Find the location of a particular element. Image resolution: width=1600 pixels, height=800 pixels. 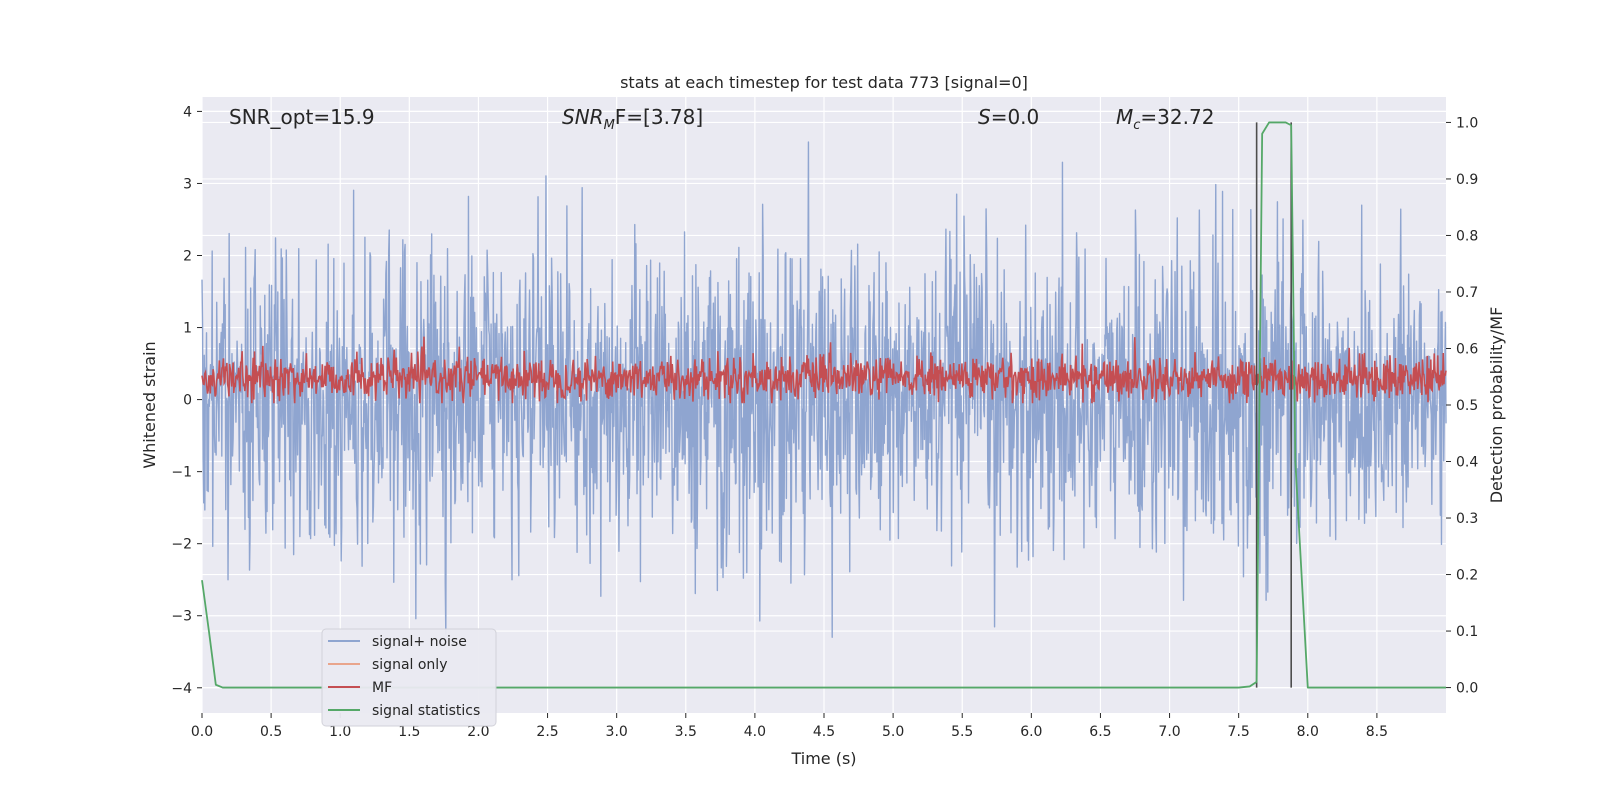

x-tick-label: 4.0 is located at coordinates (755, 732).